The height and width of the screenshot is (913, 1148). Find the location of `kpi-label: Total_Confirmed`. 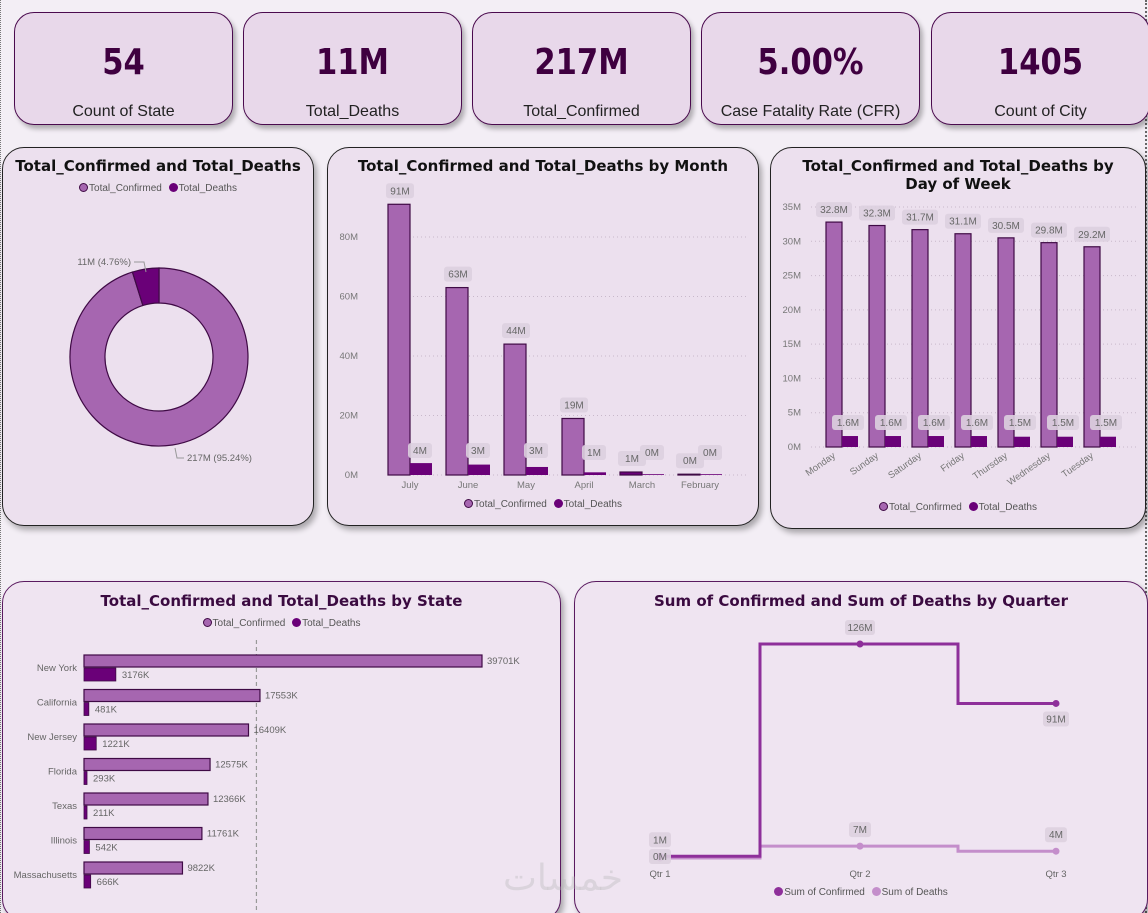

kpi-label: Total_Confirmed is located at coordinates (581, 111).